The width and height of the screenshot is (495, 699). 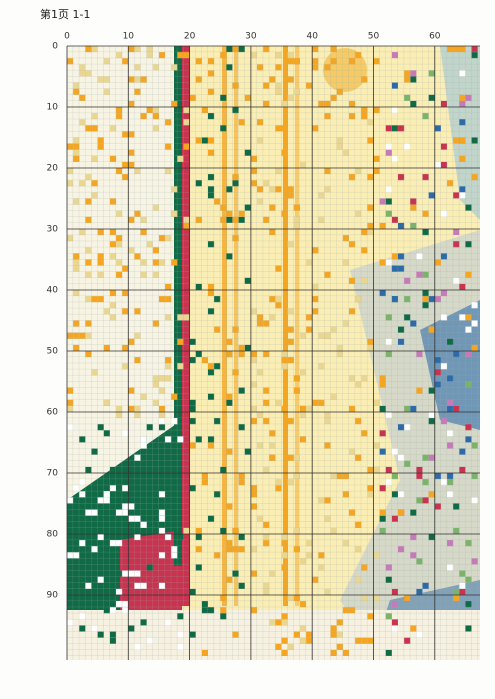 What do you see at coordinates (67, 37) in the screenshot?
I see `column-label: 0` at bounding box center [67, 37].